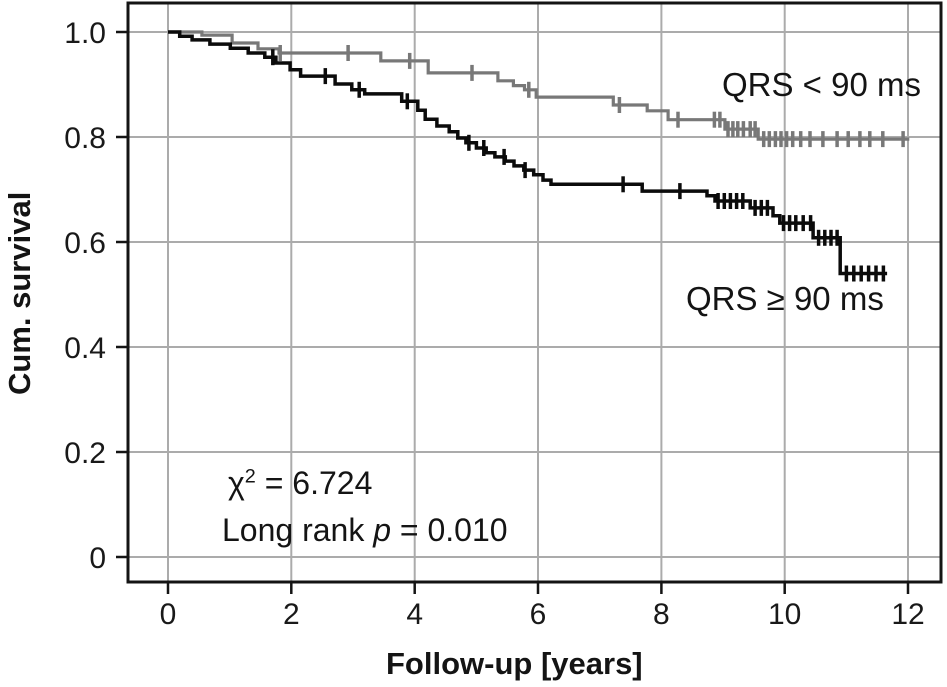 This screenshot has width=947, height=687. I want to click on y-tick-label: 0.4, so click(85, 348).